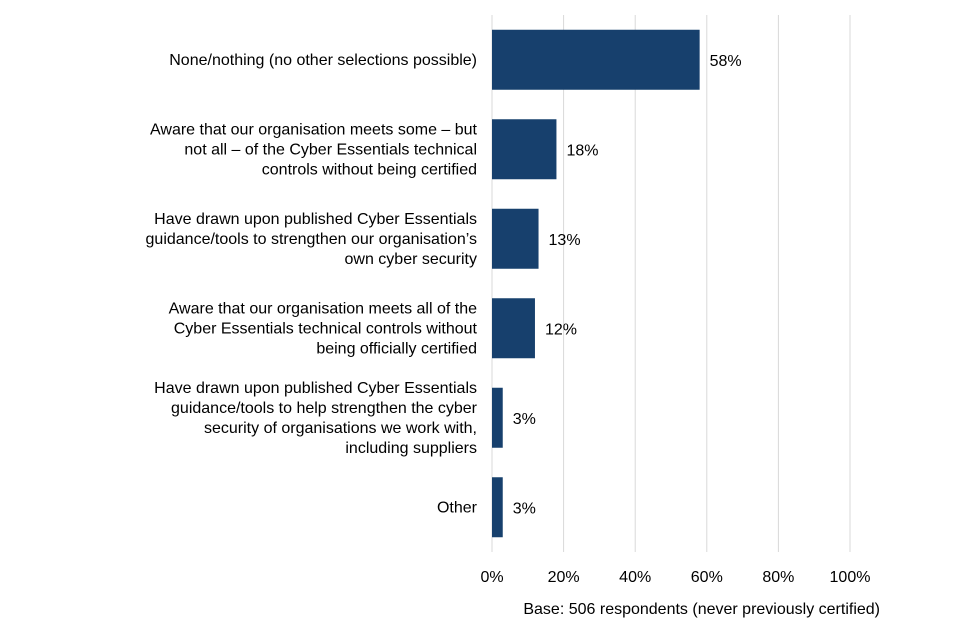 The image size is (960, 640). I want to click on category-label: Other, so click(457, 507).